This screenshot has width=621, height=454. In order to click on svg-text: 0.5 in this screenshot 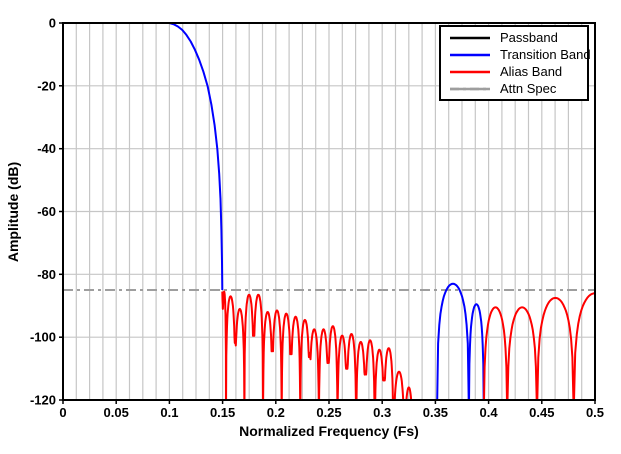, I will do `click(595, 412)`.